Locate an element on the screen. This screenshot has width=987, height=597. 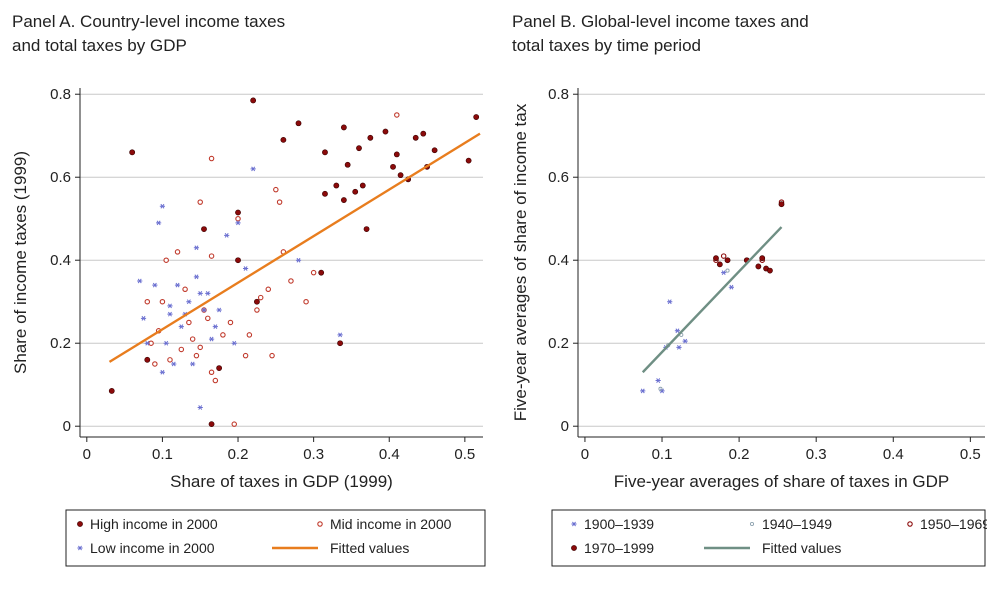
legend-label: Low income in 2000 is located at coordinates (152, 548).